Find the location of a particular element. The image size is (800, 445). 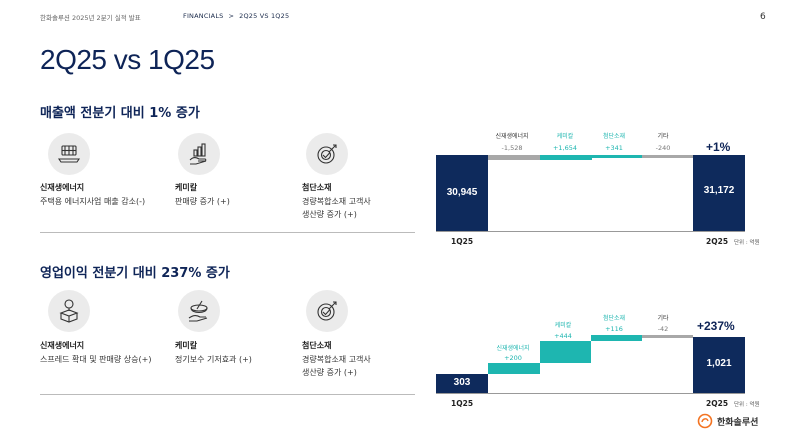

sales-step-value: -240 is located at coordinates (663, 148).